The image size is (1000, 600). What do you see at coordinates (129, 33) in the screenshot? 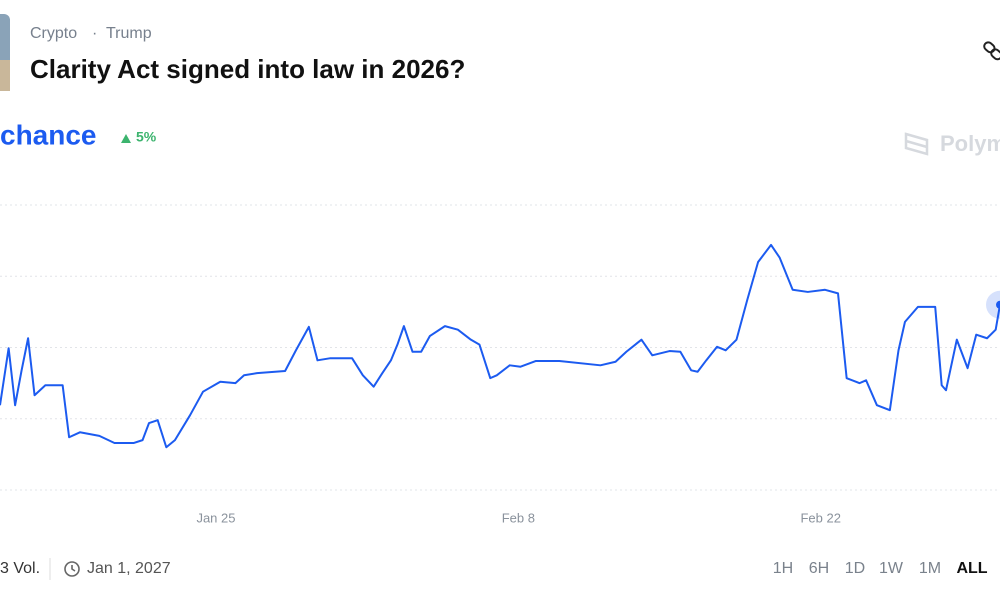
I see `breadcrumb-tag: Trump` at bounding box center [129, 33].